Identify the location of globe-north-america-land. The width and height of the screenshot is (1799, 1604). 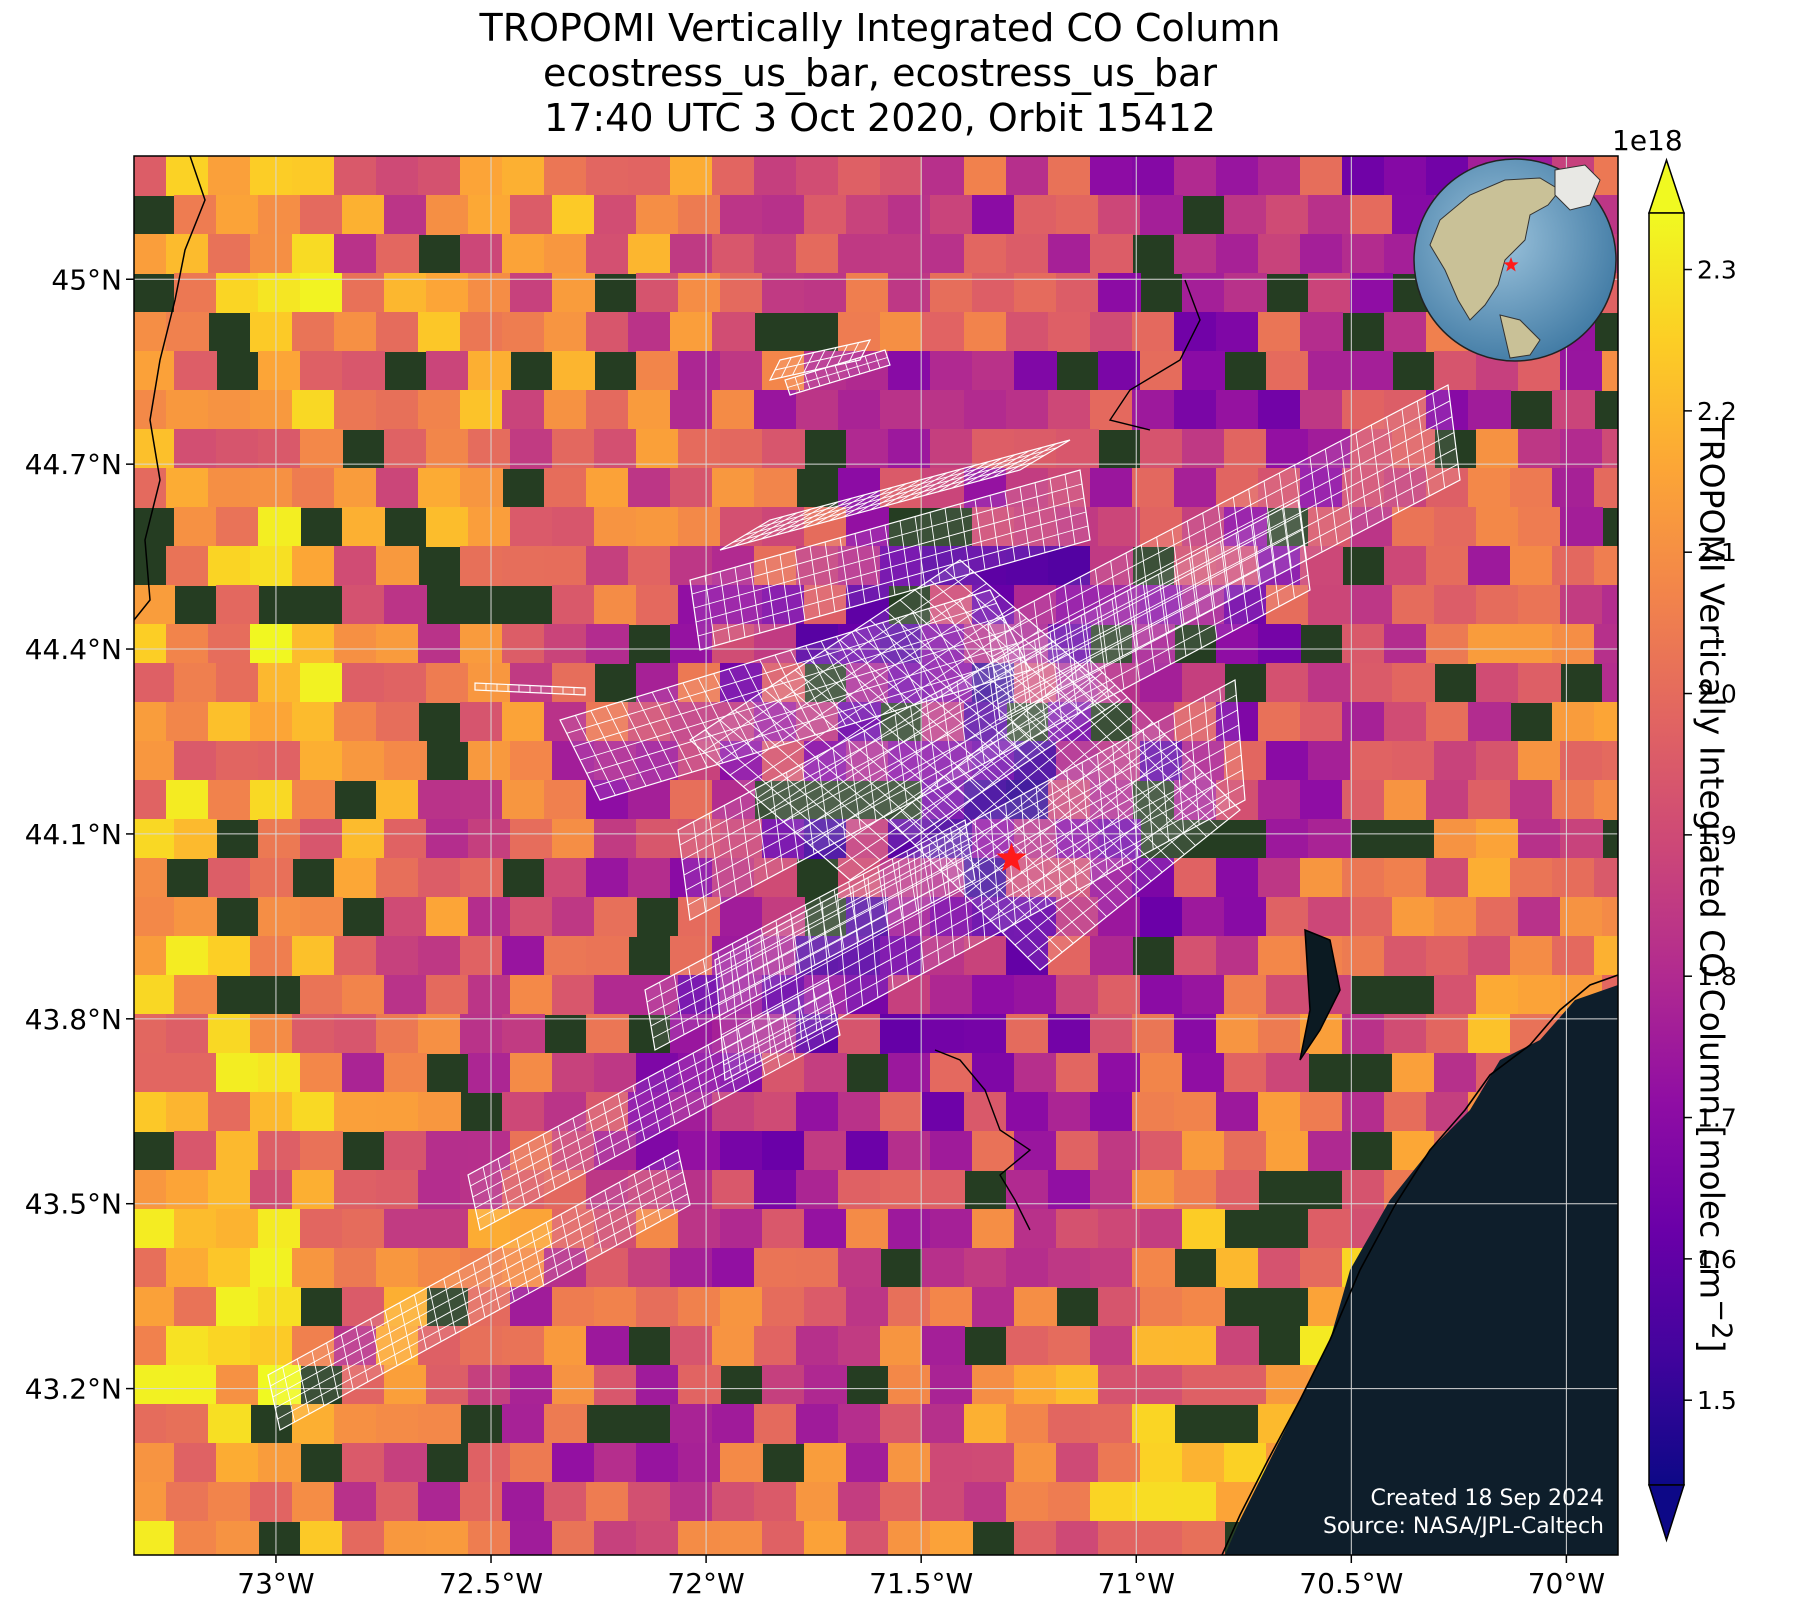
(1495, 249).